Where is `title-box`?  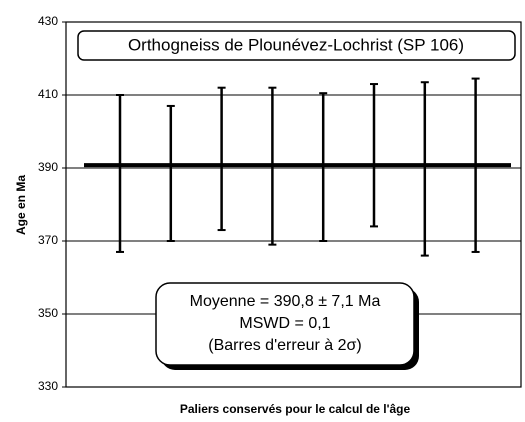
title-box is located at coordinates (296, 45).